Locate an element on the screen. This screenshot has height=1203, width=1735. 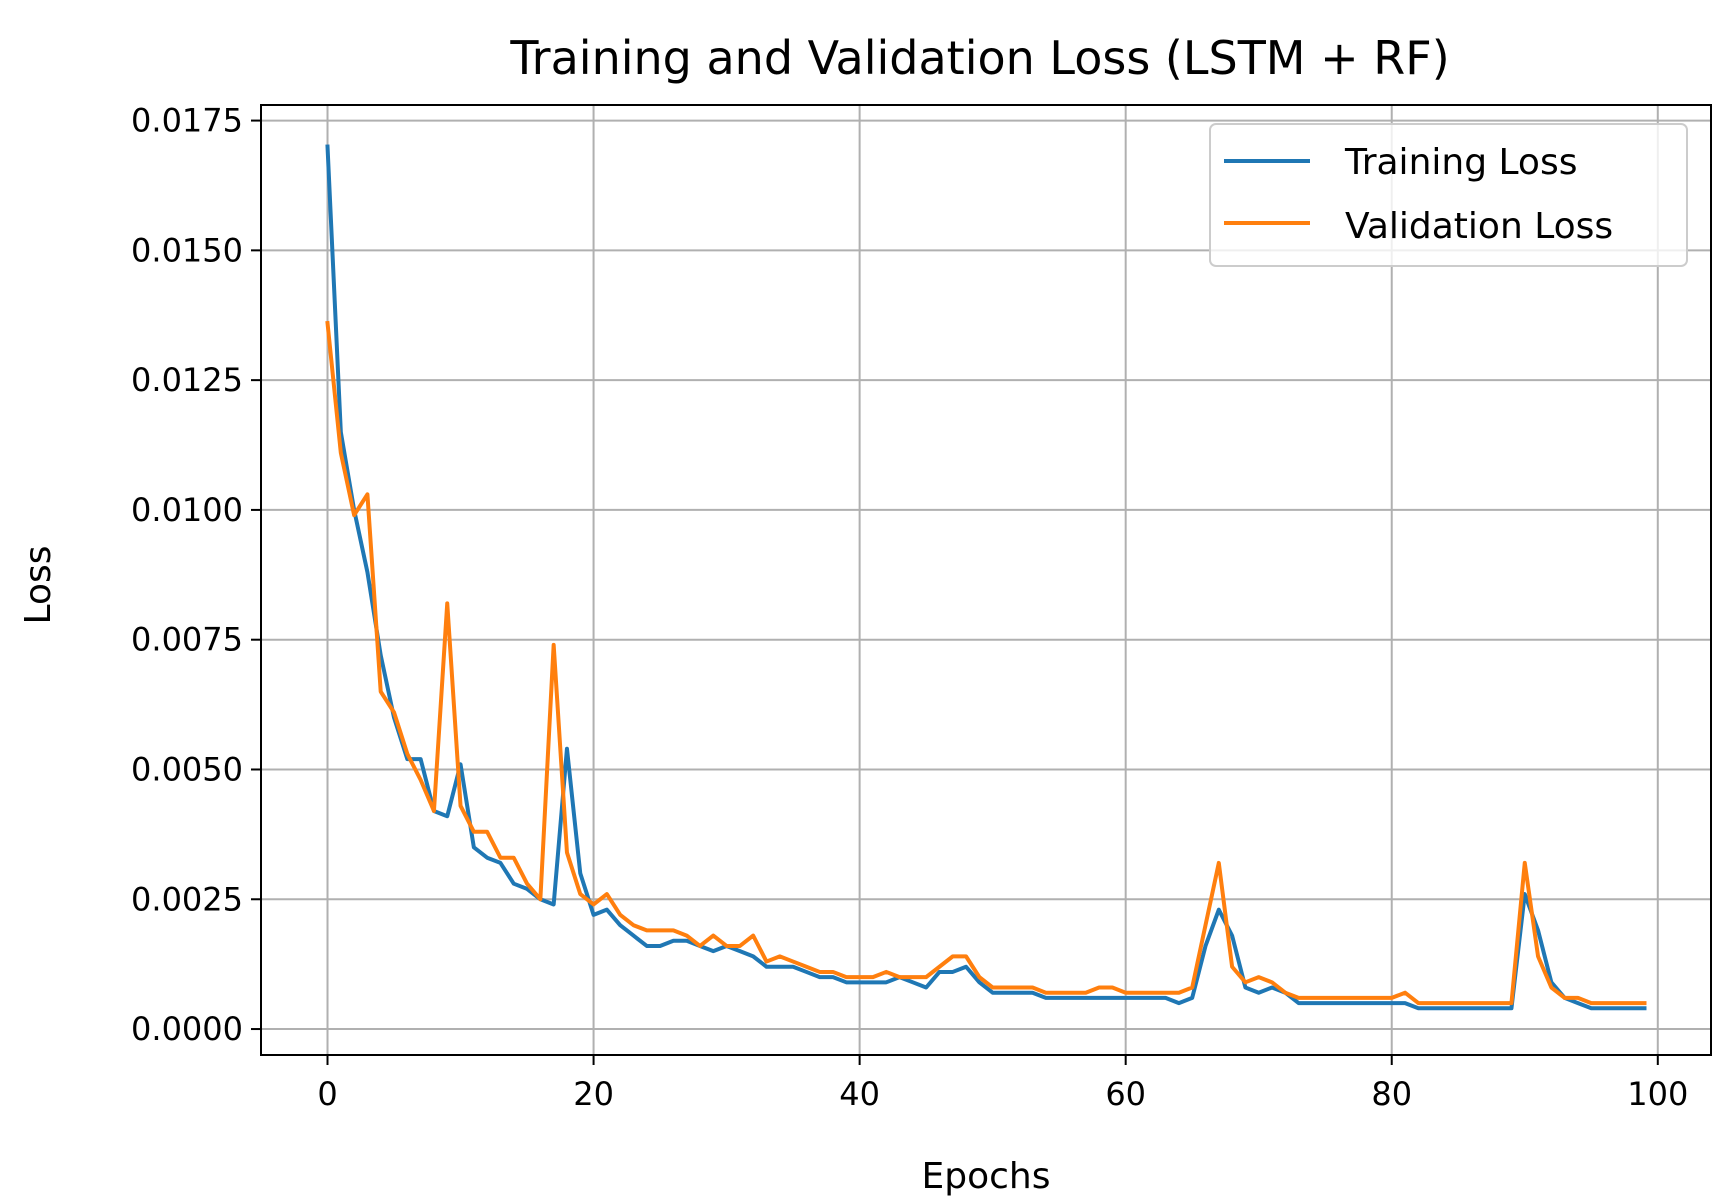
y-tick-label: 0.0025 is located at coordinates (187, 899).